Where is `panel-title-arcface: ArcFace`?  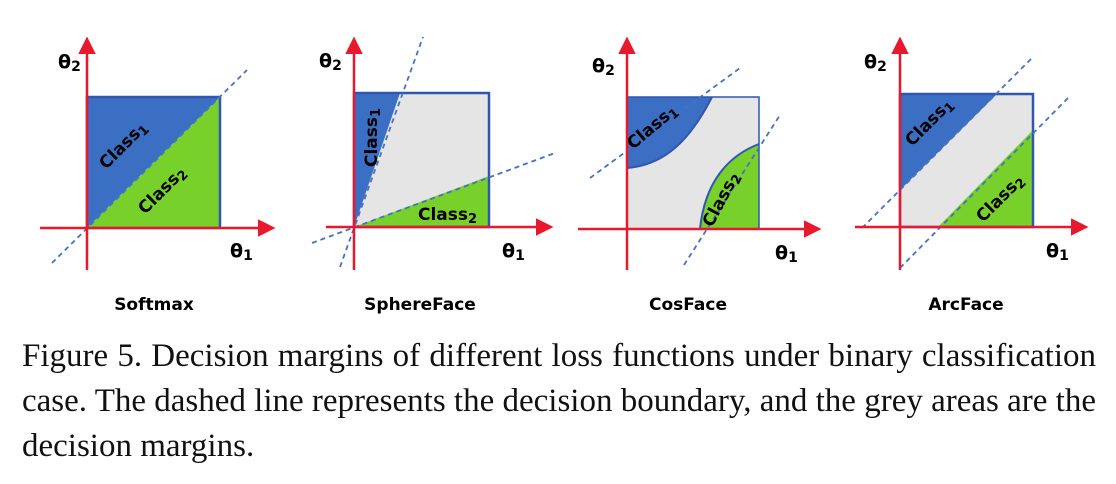 panel-title-arcface: ArcFace is located at coordinates (965, 305).